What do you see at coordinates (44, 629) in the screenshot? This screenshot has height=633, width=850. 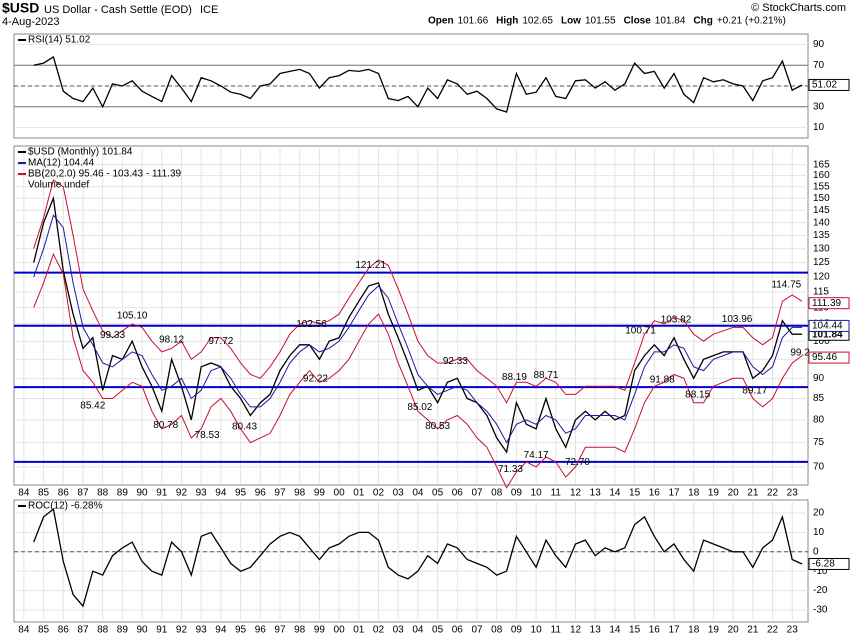 I see `x-tick-label: 85` at bounding box center [44, 629].